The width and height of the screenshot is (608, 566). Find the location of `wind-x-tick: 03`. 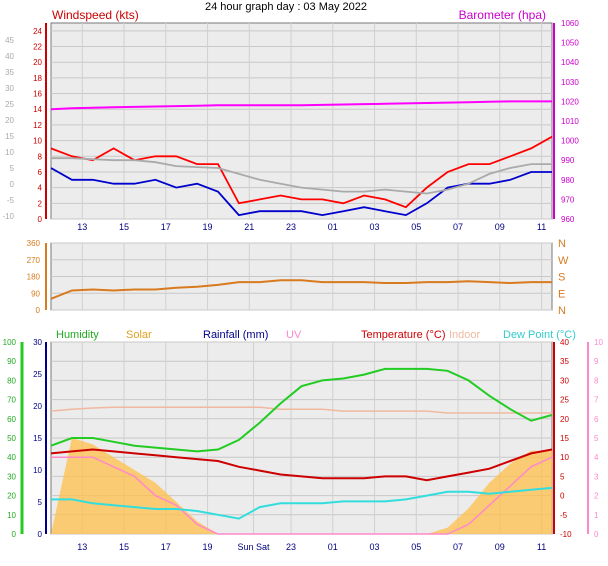

wind-x-tick: 03 is located at coordinates (375, 227).